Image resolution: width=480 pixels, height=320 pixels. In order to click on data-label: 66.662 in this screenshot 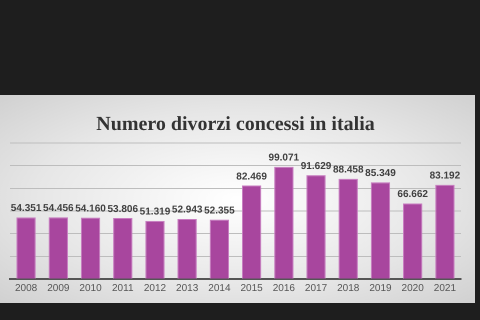, I will do `click(412, 194)`.